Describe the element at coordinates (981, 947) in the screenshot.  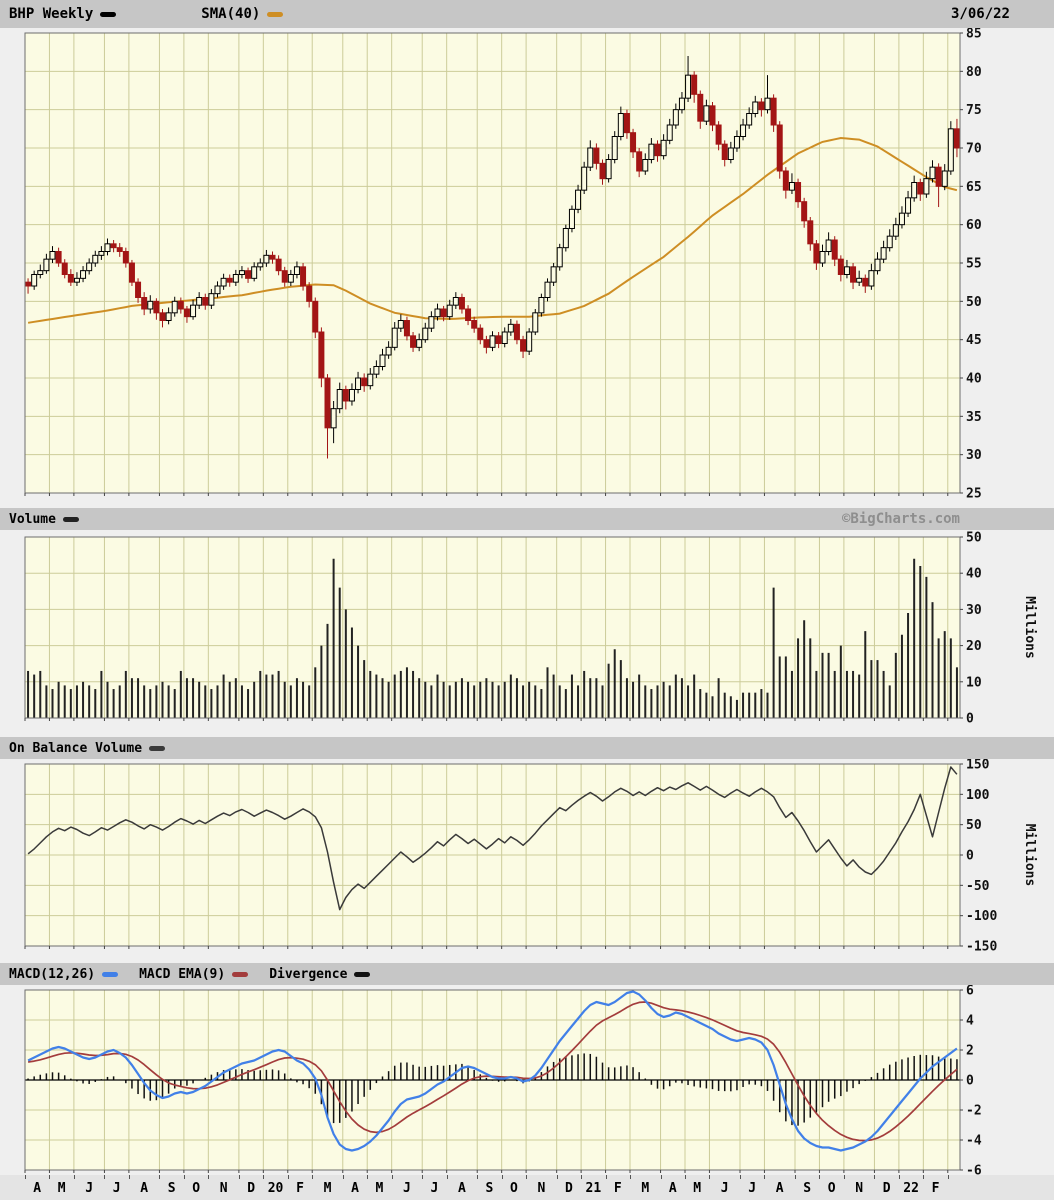
I see `y-axis-tick-label: -150` at that location.